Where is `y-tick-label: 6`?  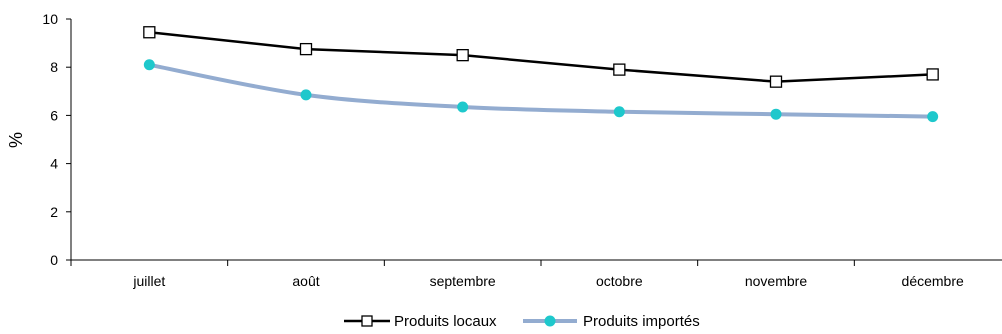 y-tick-label: 6 is located at coordinates (54, 115).